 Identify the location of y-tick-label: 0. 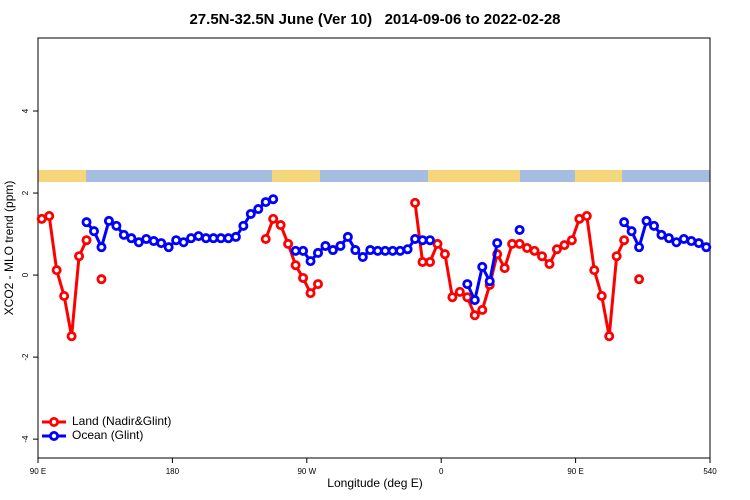
(25, 274).